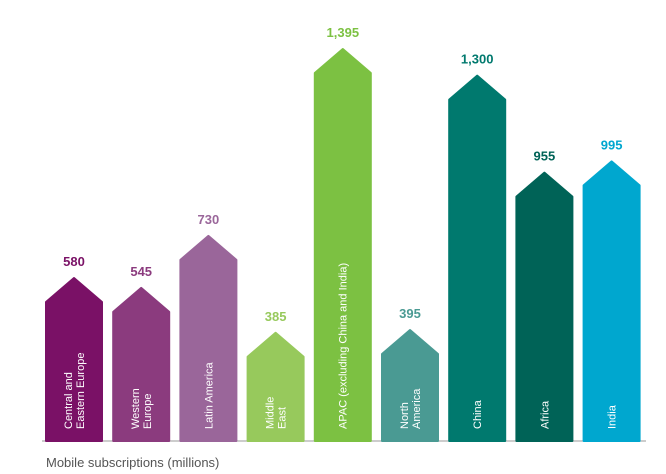 This screenshot has width=666, height=474. I want to click on category-label-line: Europe, so click(148, 411).